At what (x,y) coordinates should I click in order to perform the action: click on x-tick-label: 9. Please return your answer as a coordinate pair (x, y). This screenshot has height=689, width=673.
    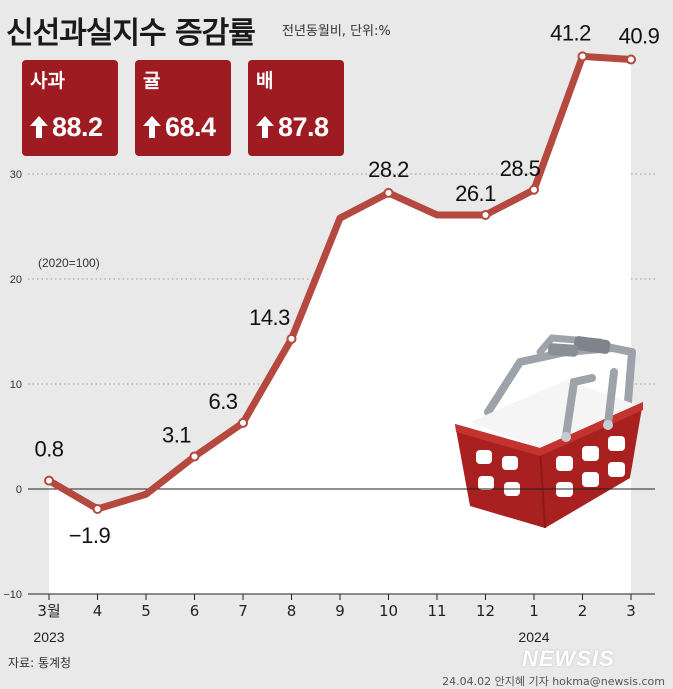
    Looking at the image, I should click on (340, 611).